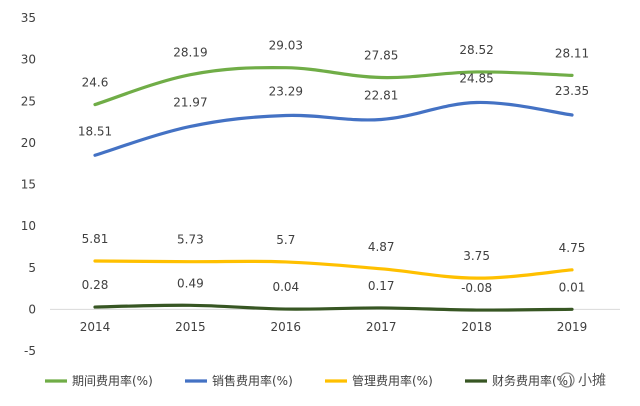 The height and width of the screenshot is (406, 640). What do you see at coordinates (285, 240) in the screenshot?
I see `data-label: 5.7` at bounding box center [285, 240].